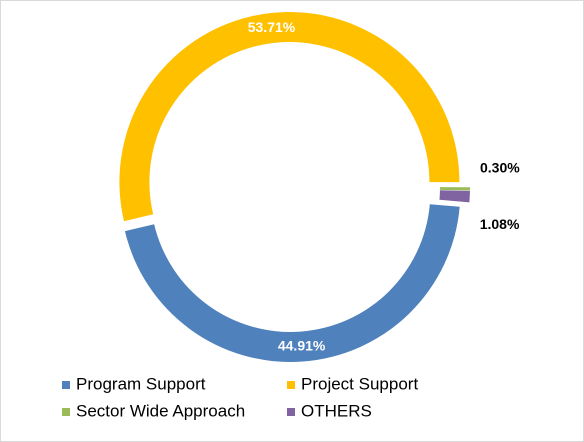 The height and width of the screenshot is (442, 584). What do you see at coordinates (302, 345) in the screenshot?
I see `data-label: 44.91%` at bounding box center [302, 345].